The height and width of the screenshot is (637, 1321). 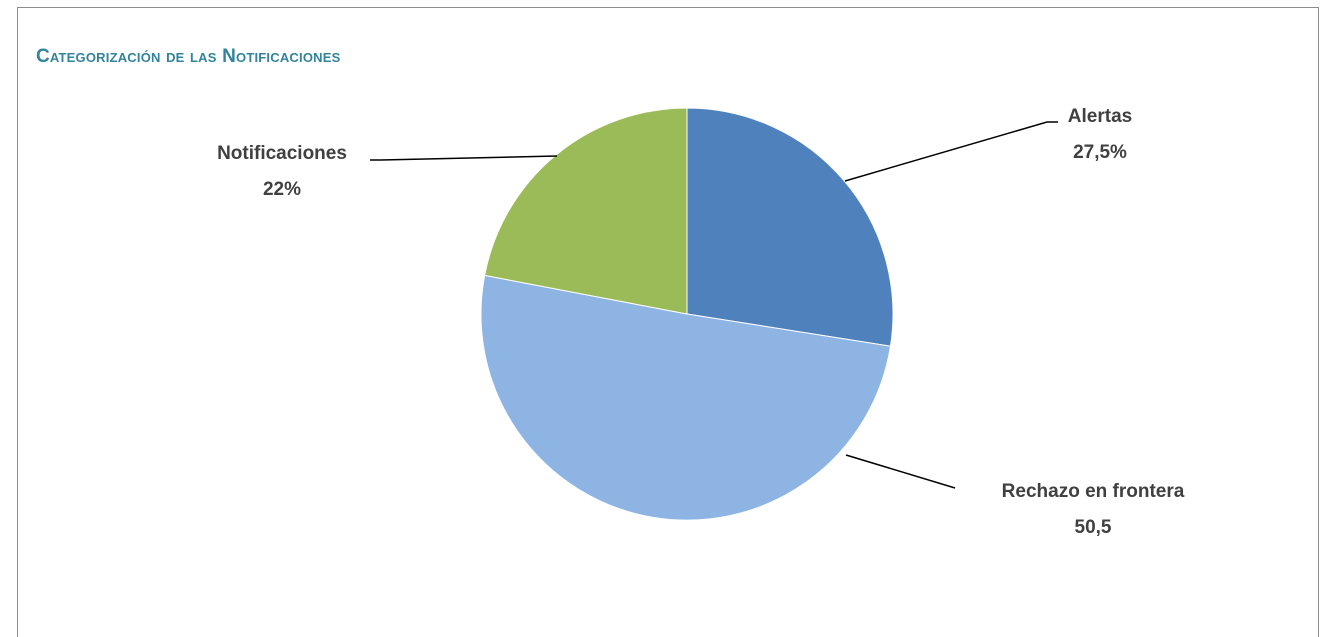 I want to click on chart-title: Categorización de las Notificaciones, so click(x=188, y=56).